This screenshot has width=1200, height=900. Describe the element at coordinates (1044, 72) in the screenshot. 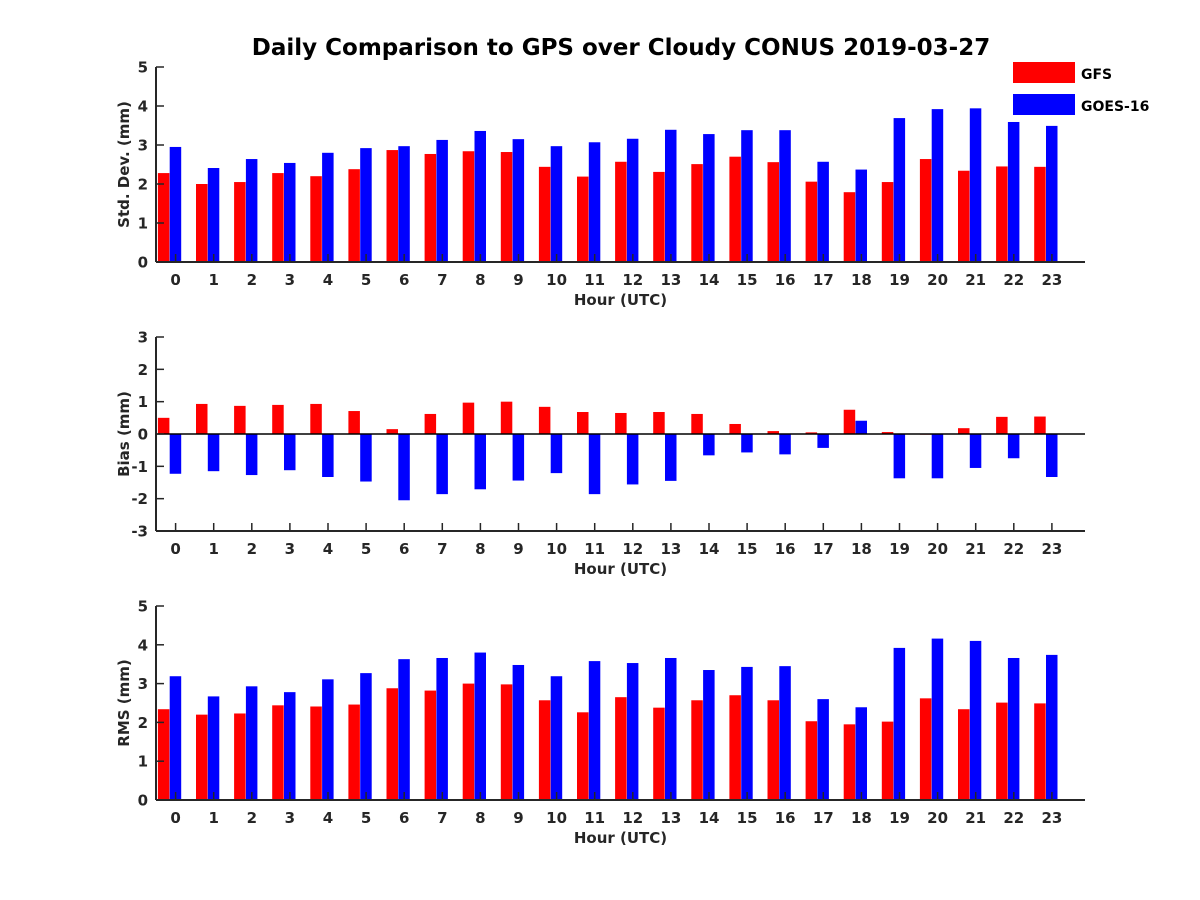

I see `legend-swatch-gfs` at that location.